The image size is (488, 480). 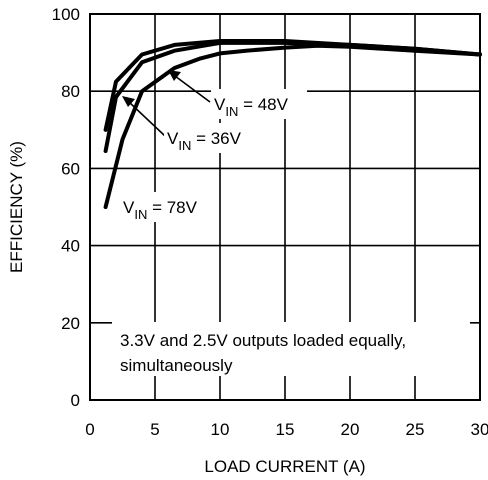 I want to click on x-tick-label-0: 0, so click(x=89, y=429).